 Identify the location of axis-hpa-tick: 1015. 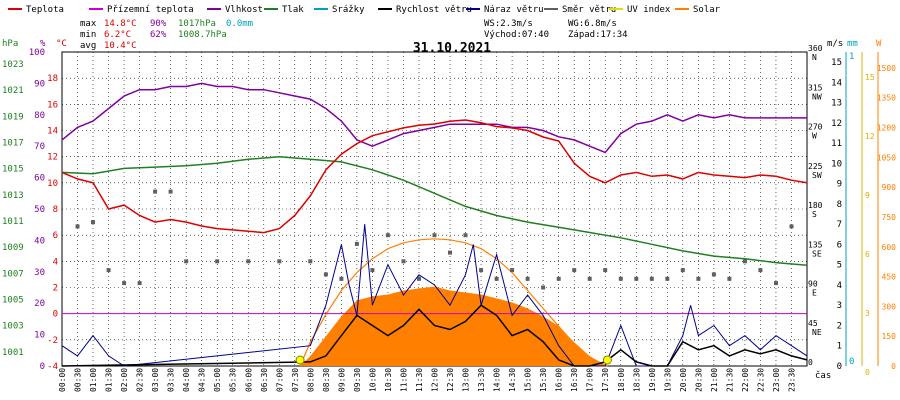
(13, 170).